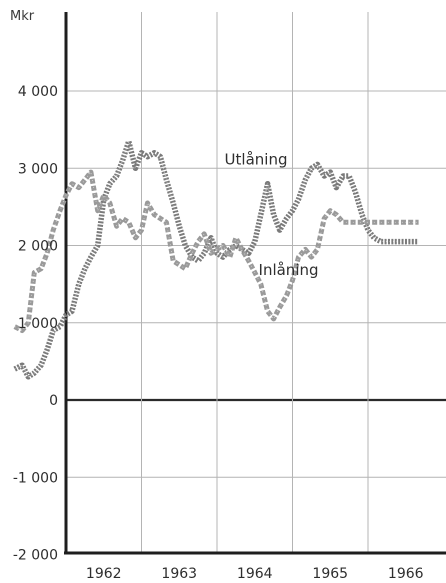 The width and height of the screenshot is (446, 583). What do you see at coordinates (179, 574) in the screenshot?
I see `x-tick-label: 1963` at bounding box center [179, 574].